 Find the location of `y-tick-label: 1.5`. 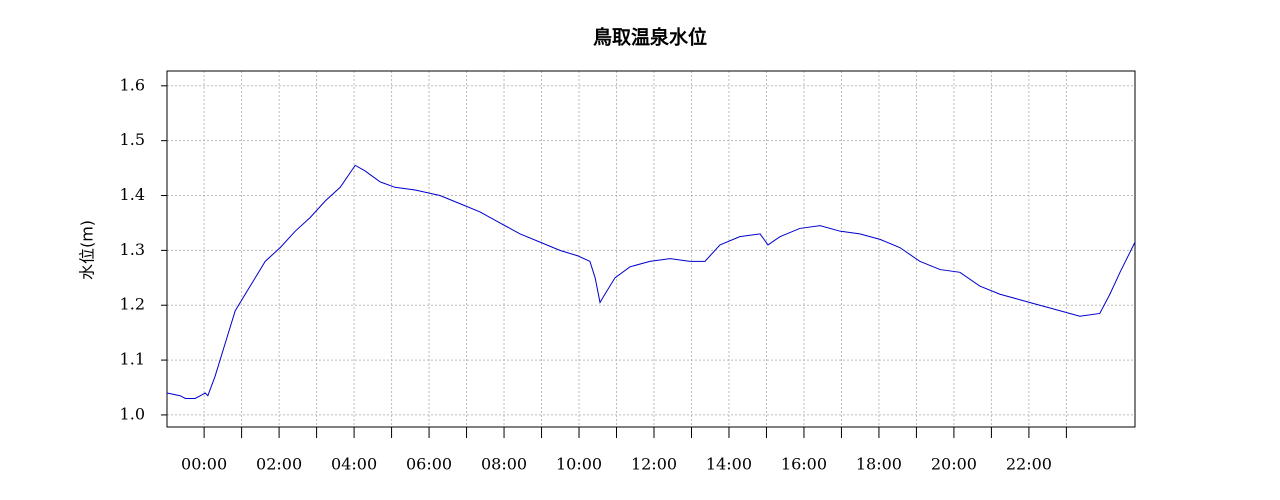

y-tick-label: 1.5 is located at coordinates (132, 139).